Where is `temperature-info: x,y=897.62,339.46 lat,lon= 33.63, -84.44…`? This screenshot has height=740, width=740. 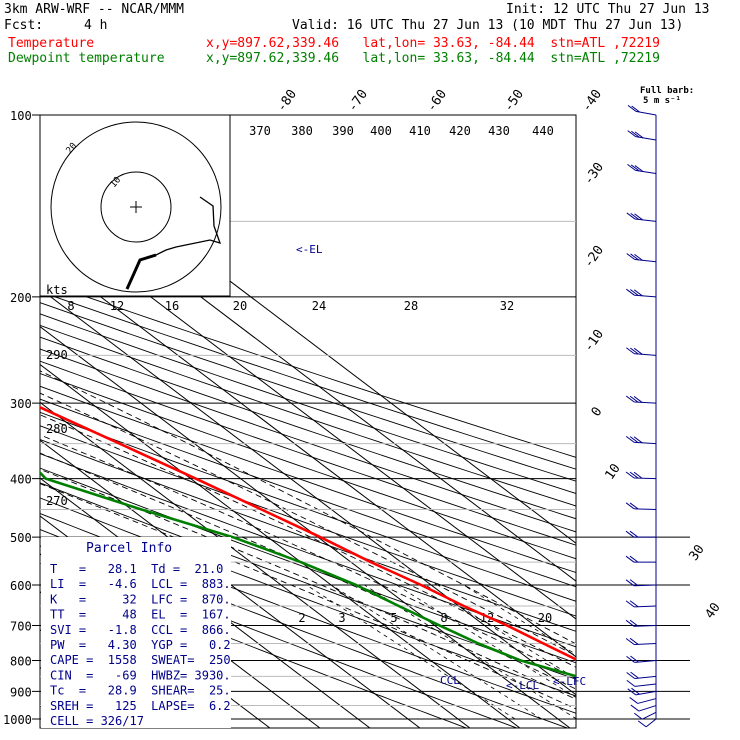 temperature-info: x,y=897.62,339.46 lat,lon= 33.63, -84.44… is located at coordinates (433, 43).